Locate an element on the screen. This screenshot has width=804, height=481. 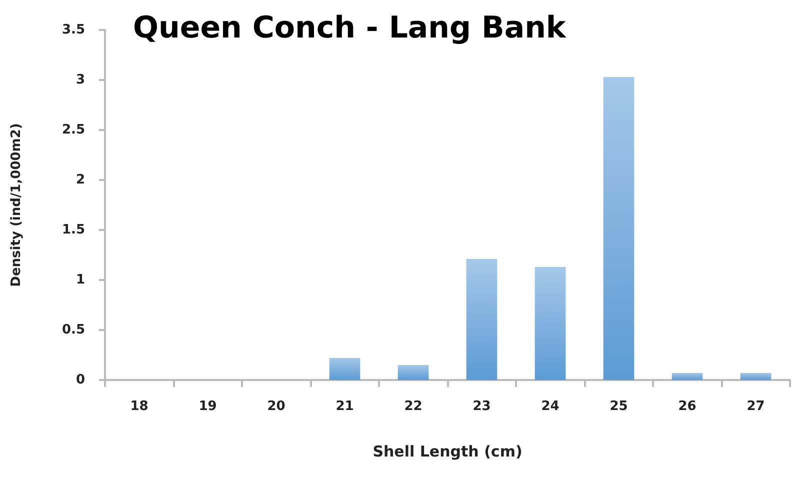
x-tick-label: 21 is located at coordinates (345, 406).